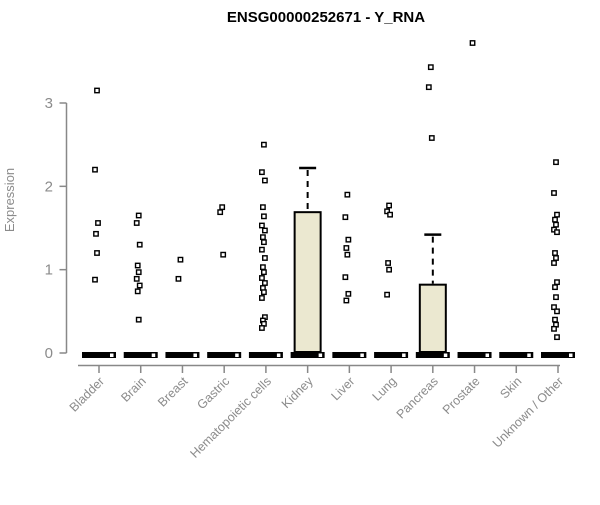  What do you see at coordinates (49, 186) in the screenshot?
I see `y-tick-label: 2` at bounding box center [49, 186].